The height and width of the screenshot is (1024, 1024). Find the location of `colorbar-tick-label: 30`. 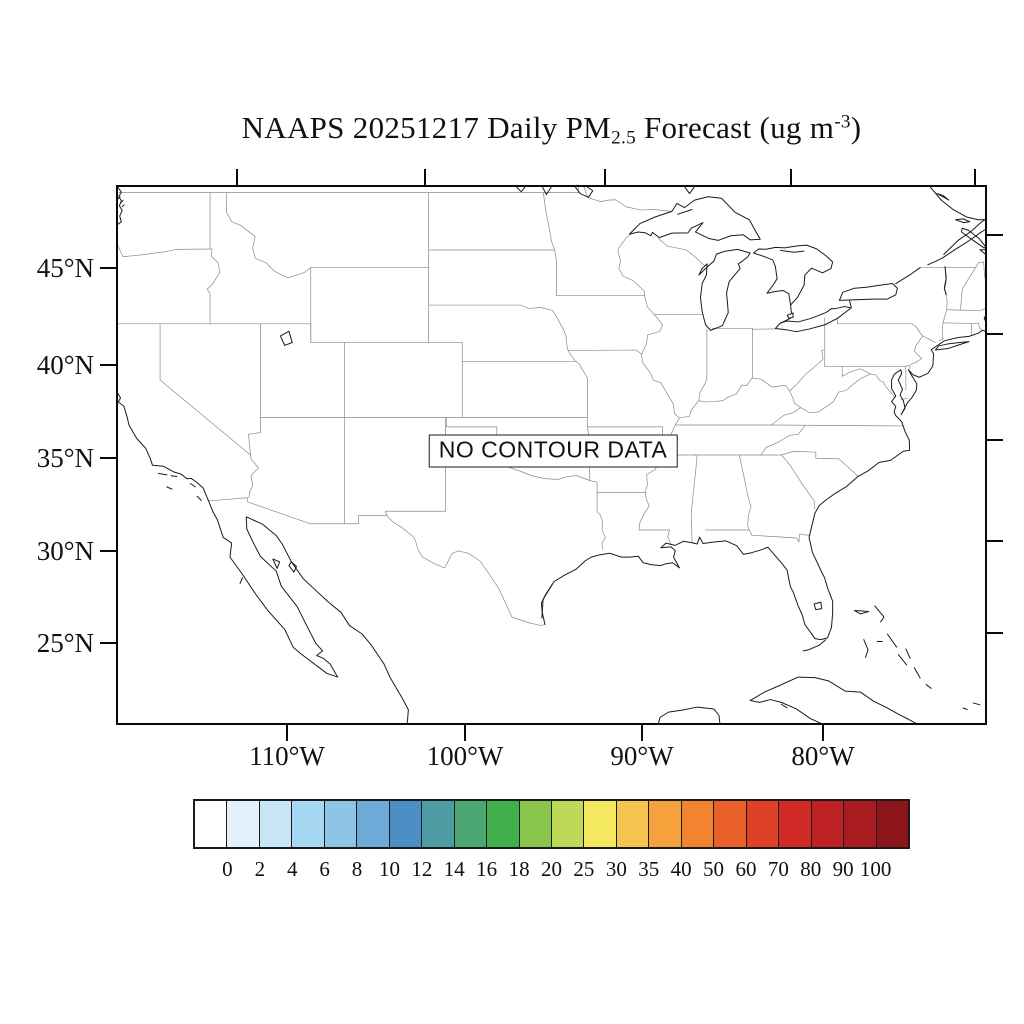

colorbar-tick-label: 30 is located at coordinates (616, 869).